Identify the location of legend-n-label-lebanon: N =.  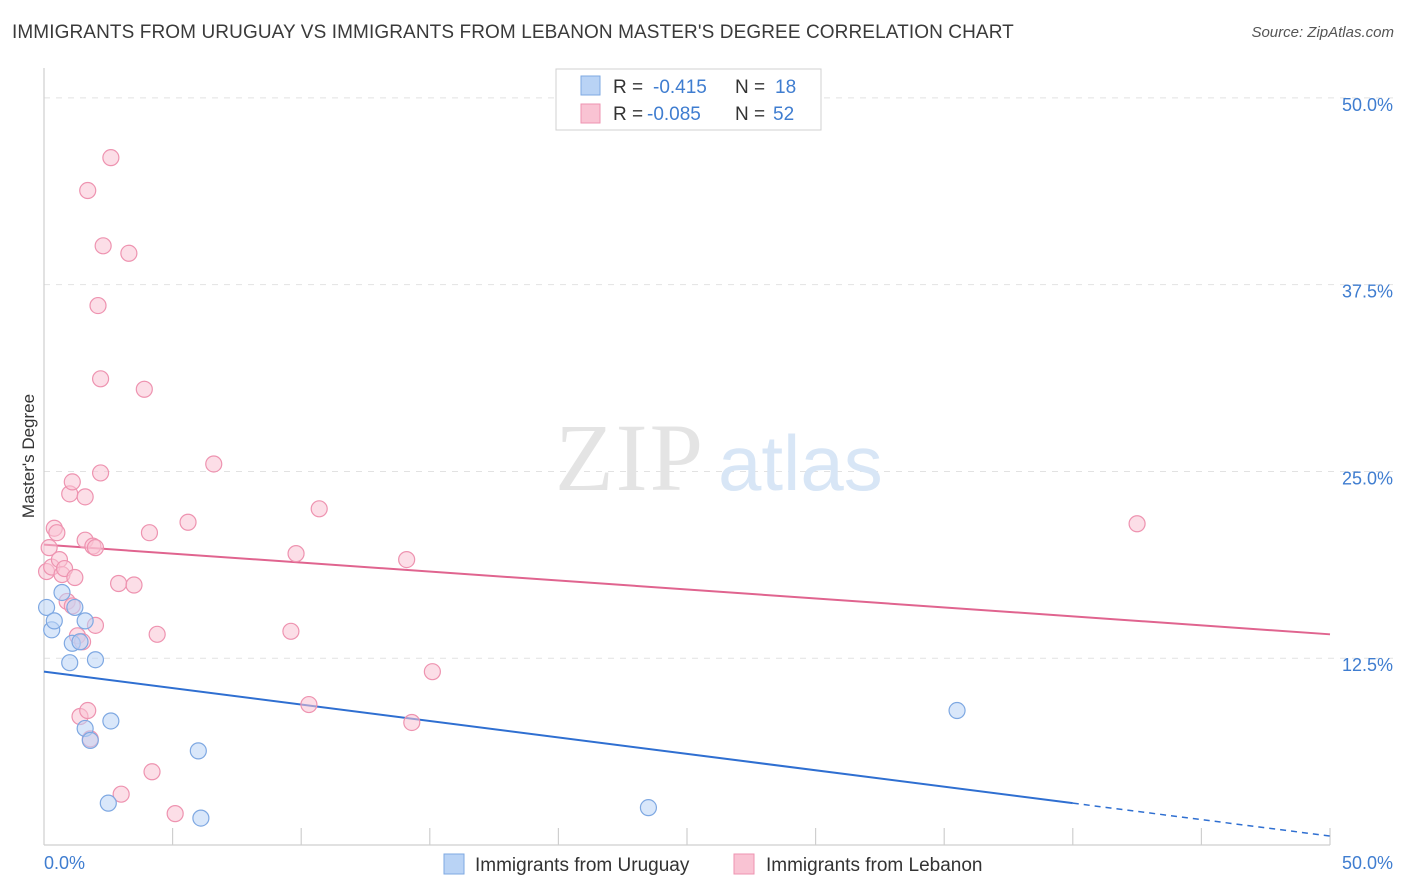
(750, 114).